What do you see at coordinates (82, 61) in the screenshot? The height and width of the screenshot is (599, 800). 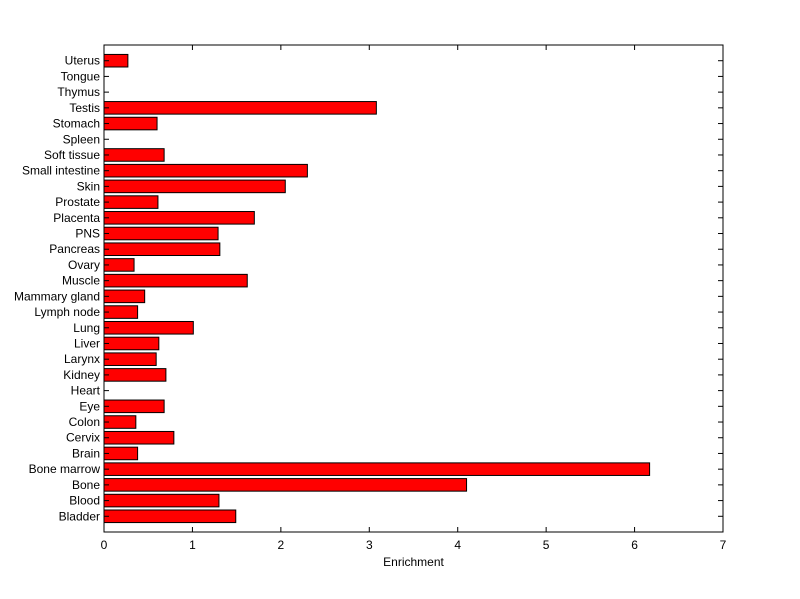 I see `y-tick-label: Uterus` at bounding box center [82, 61].